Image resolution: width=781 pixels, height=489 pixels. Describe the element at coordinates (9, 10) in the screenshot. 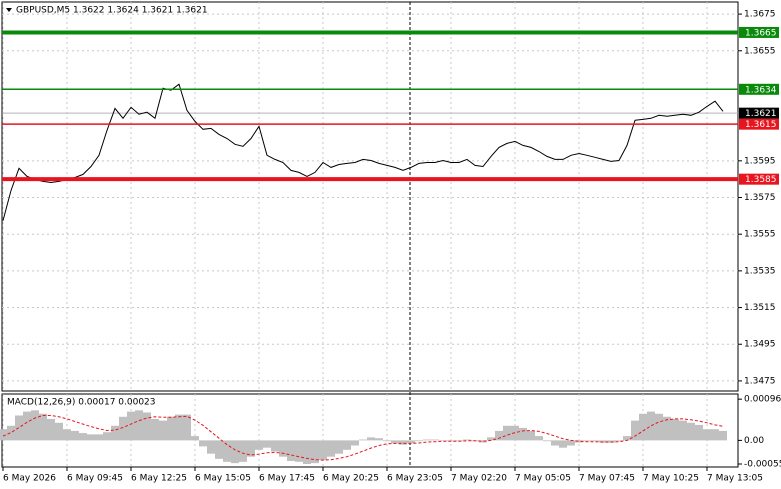

I see `menu-arrow` at that location.